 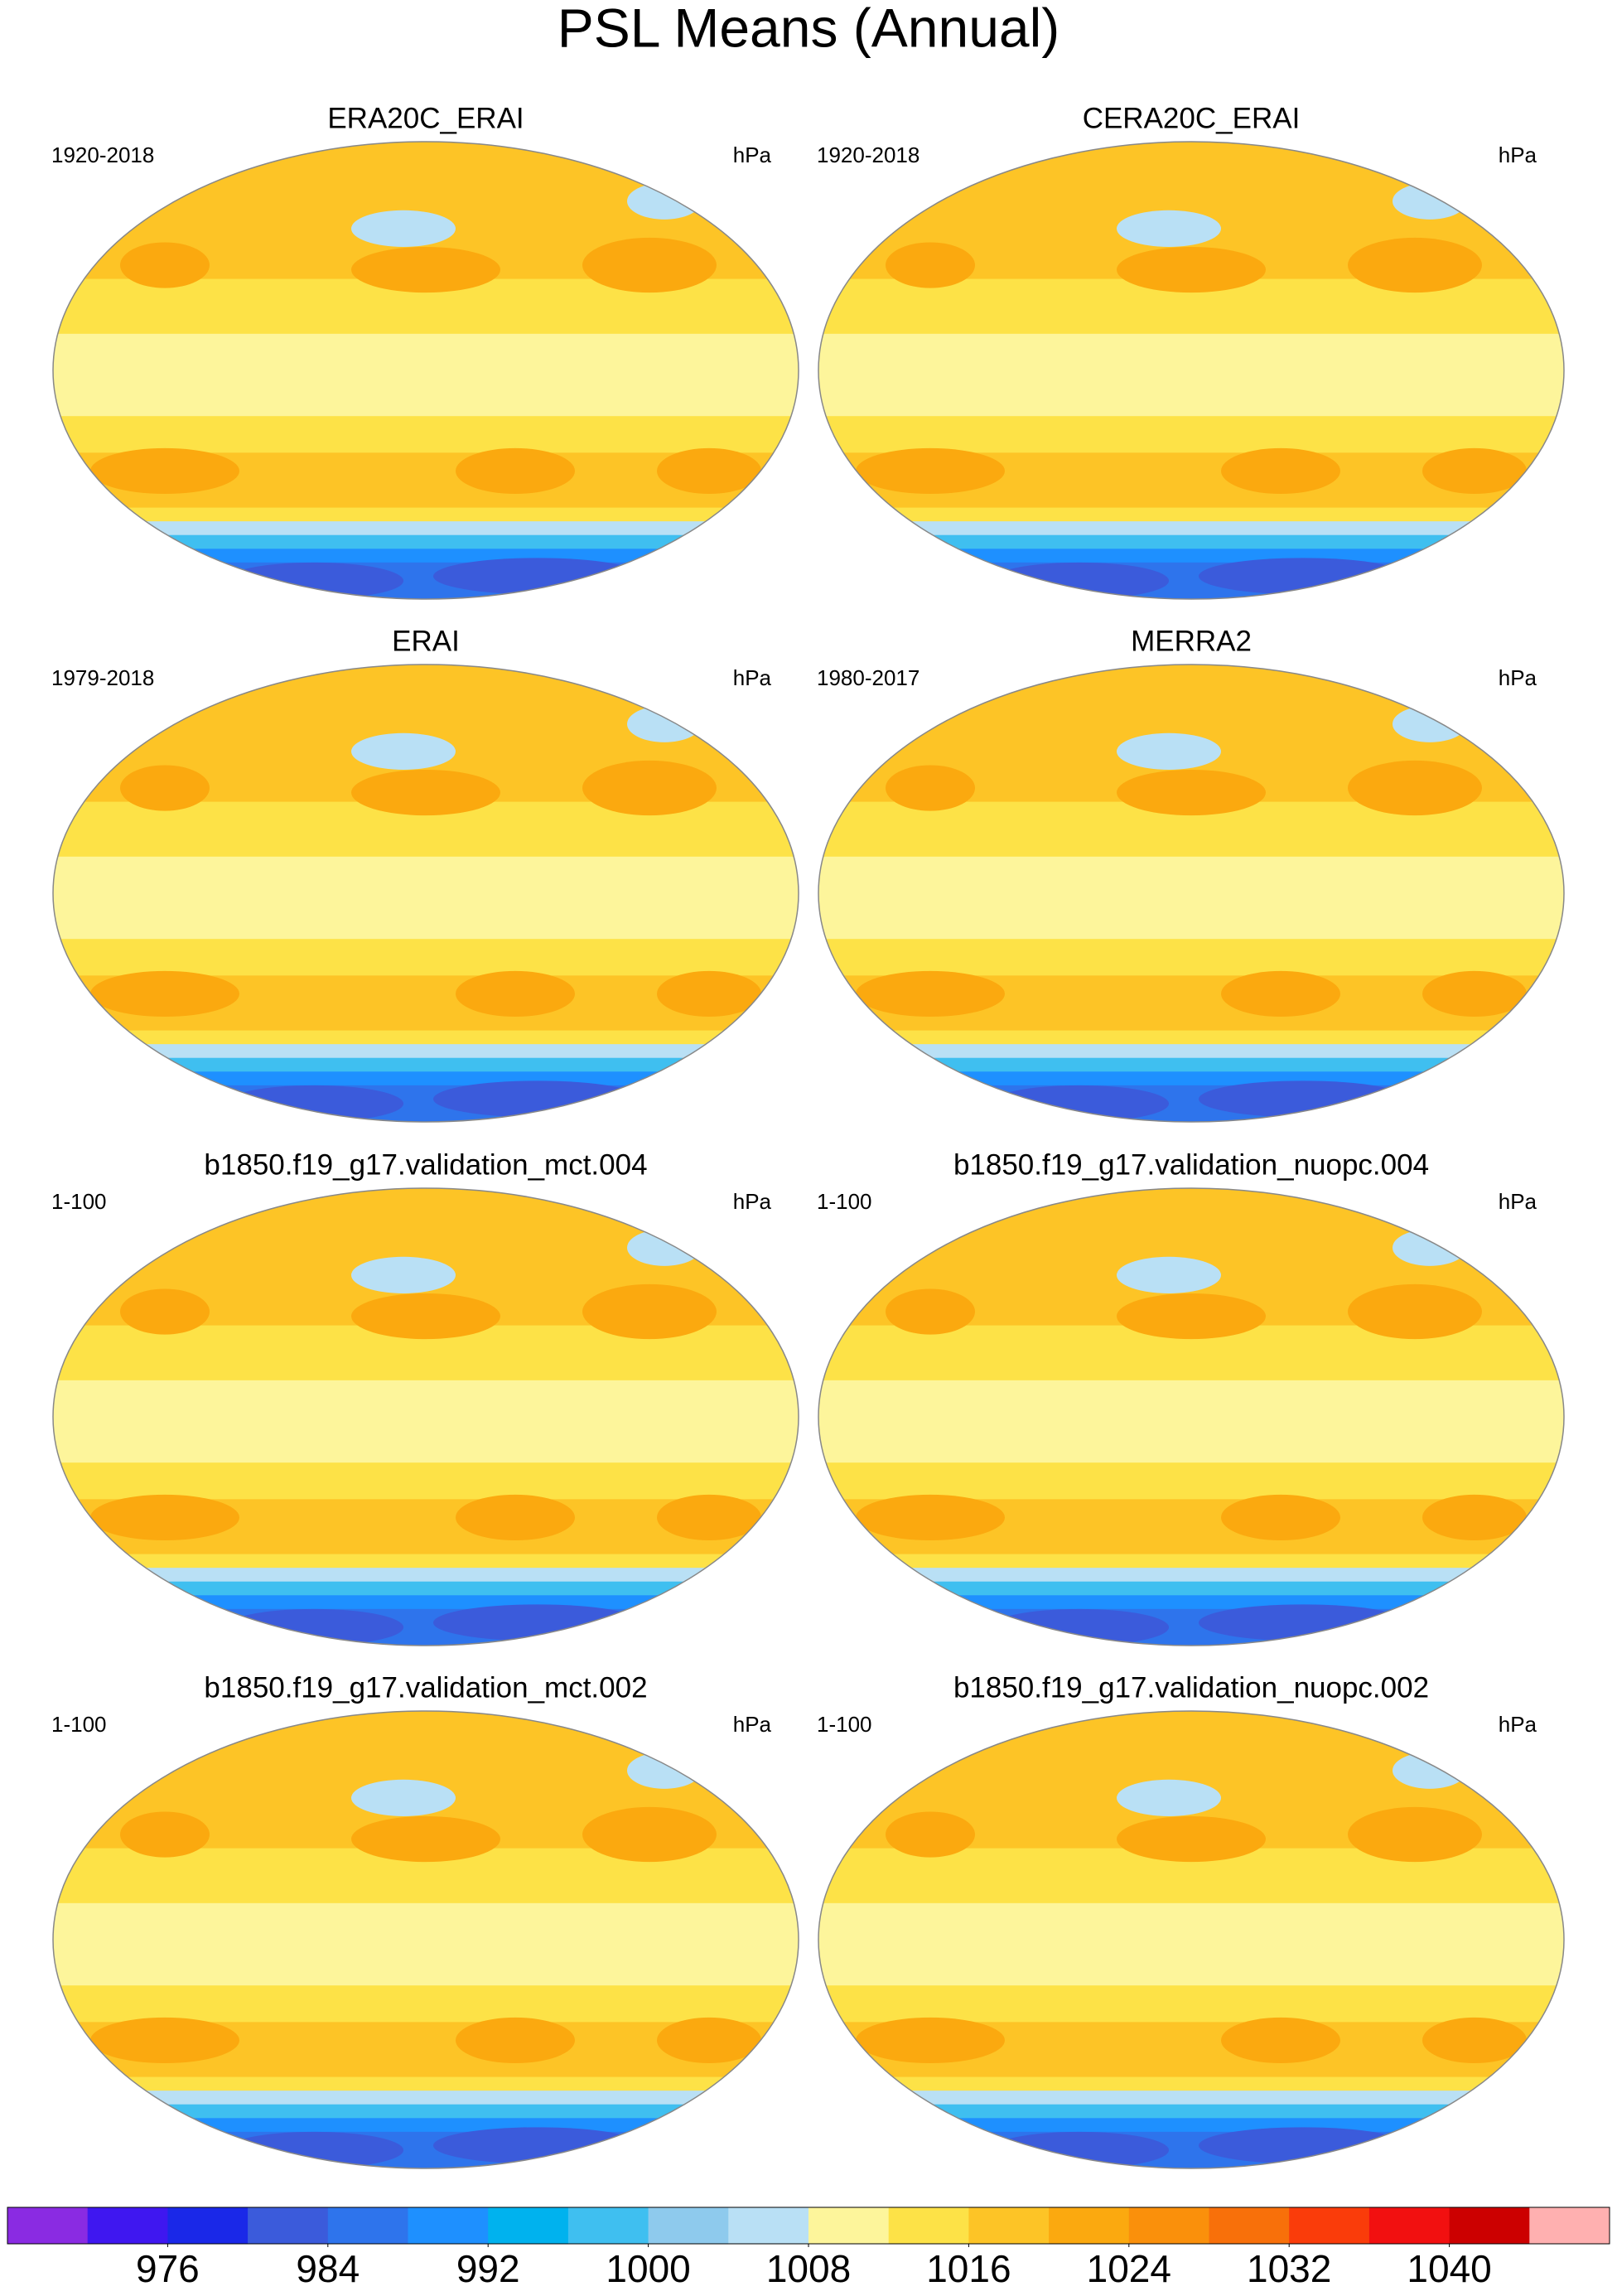 What do you see at coordinates (425, 118) in the screenshot?
I see `panel-title: ERA20C_ERAI` at bounding box center [425, 118].